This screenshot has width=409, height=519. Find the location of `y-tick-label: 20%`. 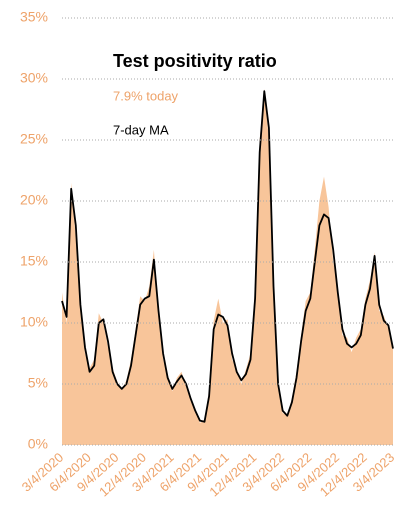

y-tick-label: 20% is located at coordinates (34, 200).